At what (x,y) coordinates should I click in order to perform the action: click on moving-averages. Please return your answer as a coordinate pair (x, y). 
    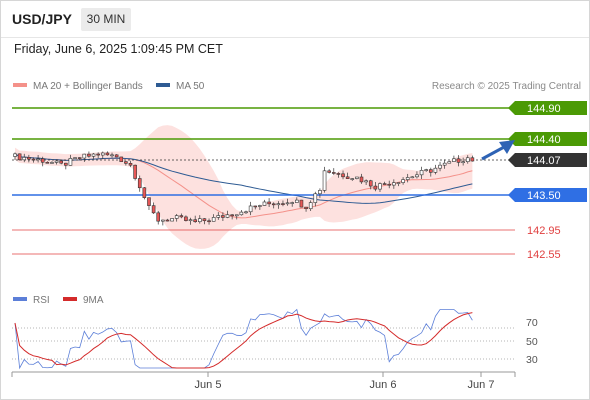
    Looking at the image, I should click on (243, 186).